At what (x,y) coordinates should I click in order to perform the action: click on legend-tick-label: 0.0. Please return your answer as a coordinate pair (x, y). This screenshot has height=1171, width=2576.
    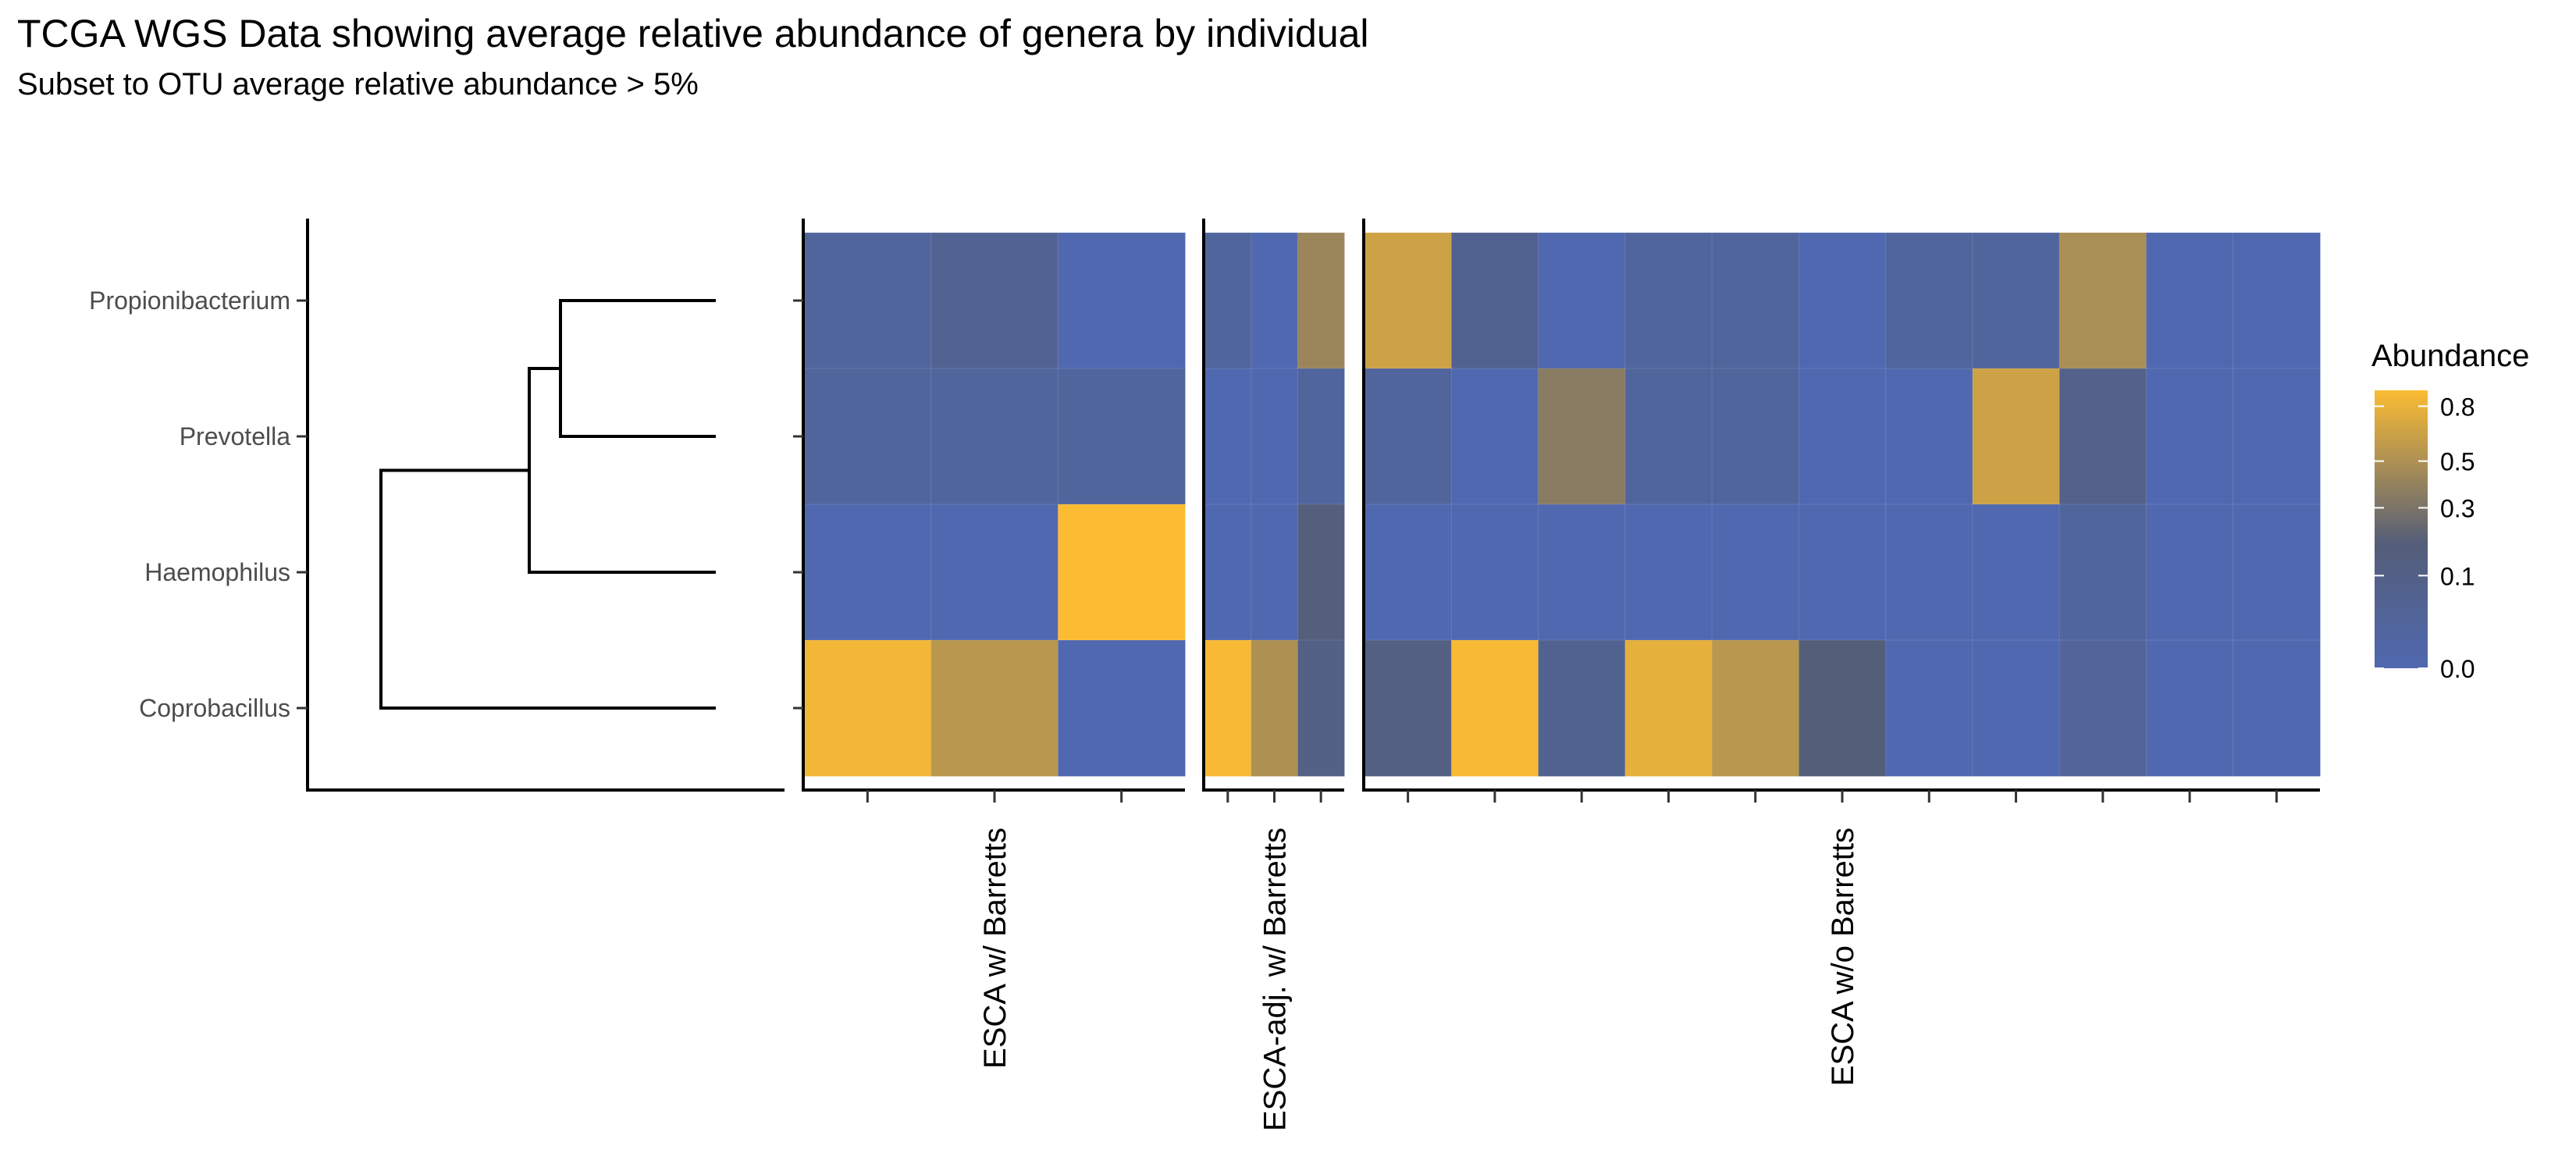
    Looking at the image, I should click on (2457, 669).